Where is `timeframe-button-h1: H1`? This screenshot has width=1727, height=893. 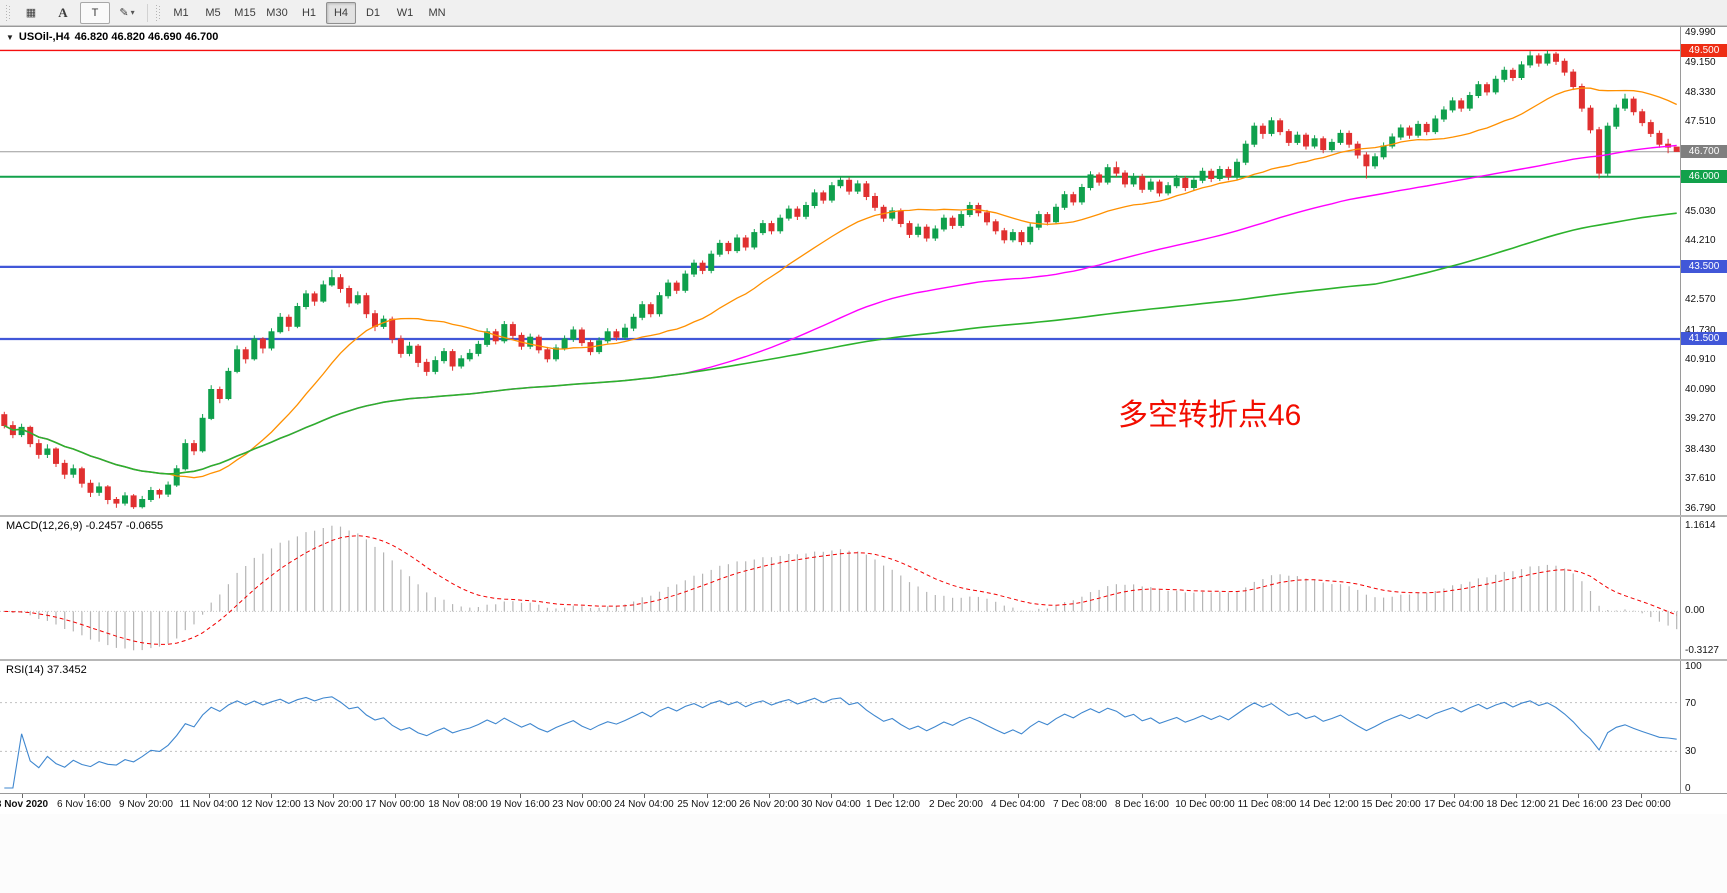
timeframe-button-h1: H1 is located at coordinates (309, 12).